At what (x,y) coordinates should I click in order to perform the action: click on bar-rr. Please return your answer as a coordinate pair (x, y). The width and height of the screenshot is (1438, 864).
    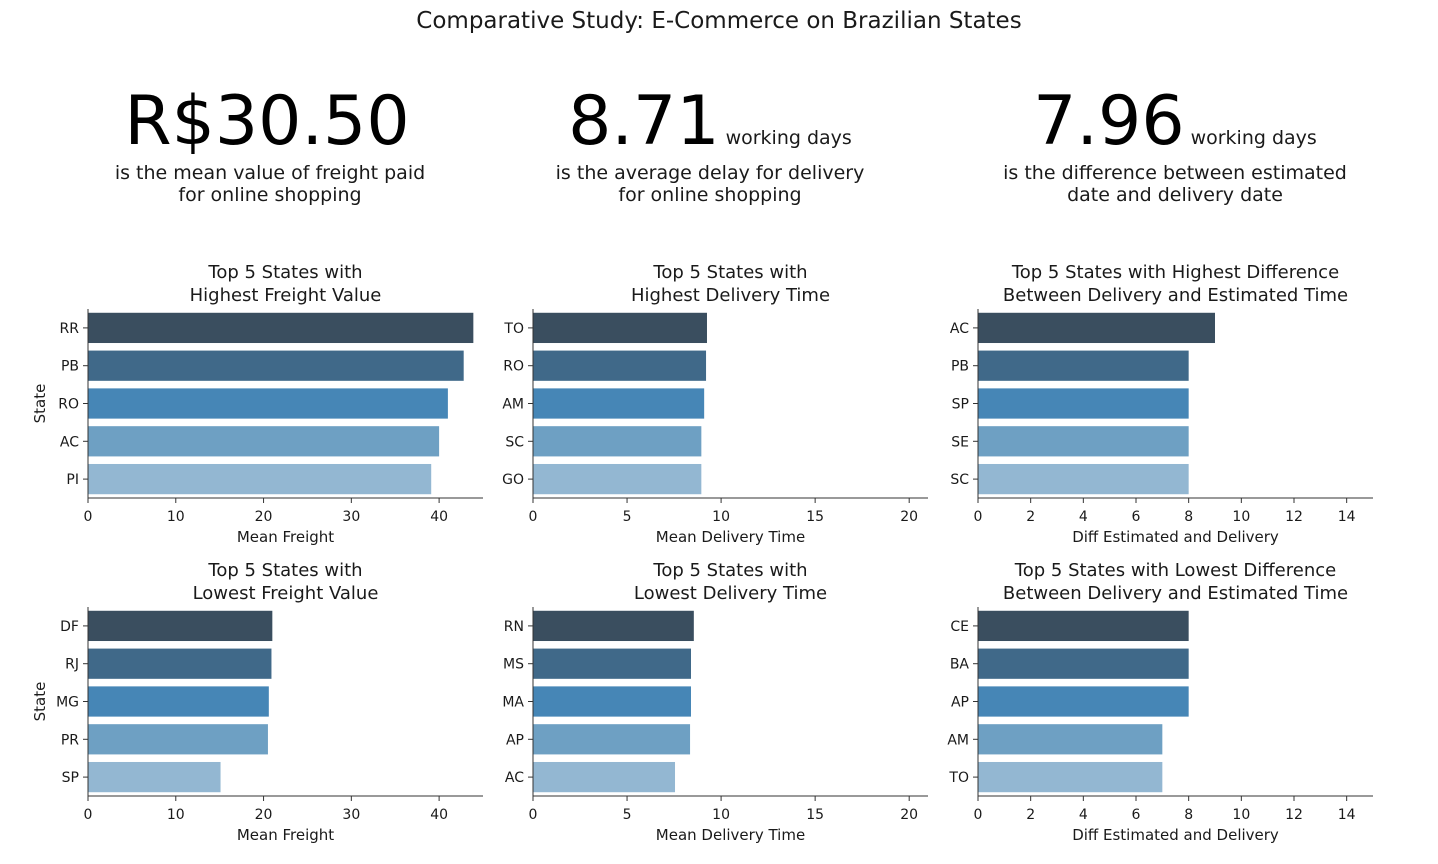
    Looking at the image, I should click on (281, 328).